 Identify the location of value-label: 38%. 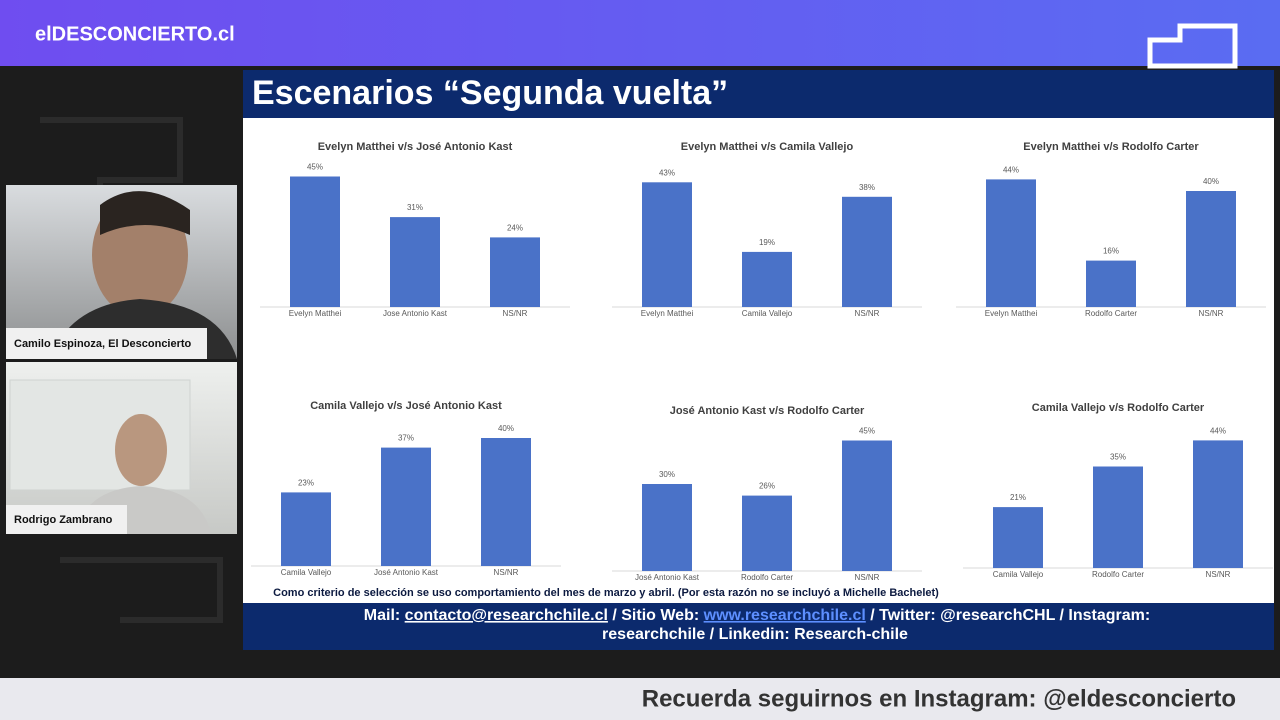
(867, 187).